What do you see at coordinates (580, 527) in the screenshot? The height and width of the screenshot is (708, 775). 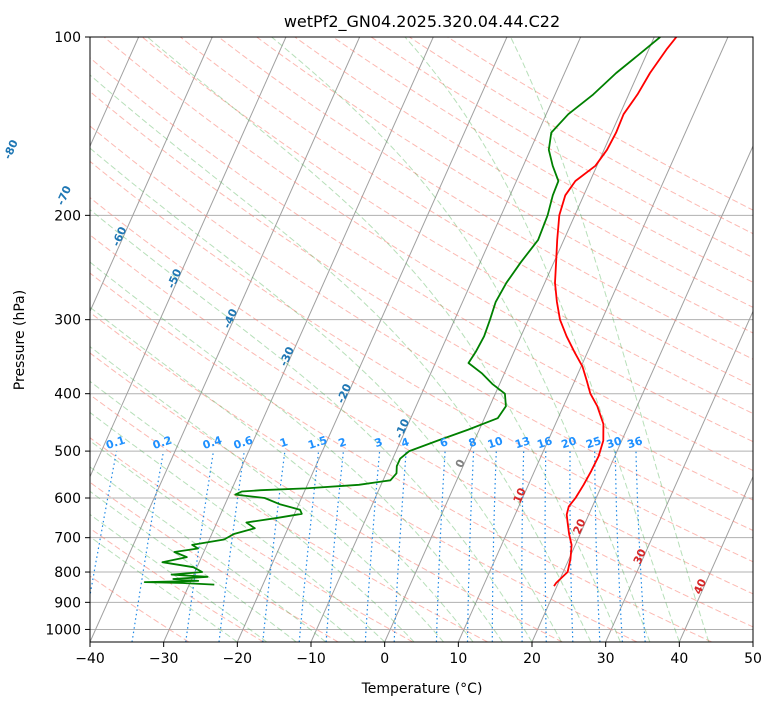 I see `isotherm-label-warm: 20` at bounding box center [580, 527].